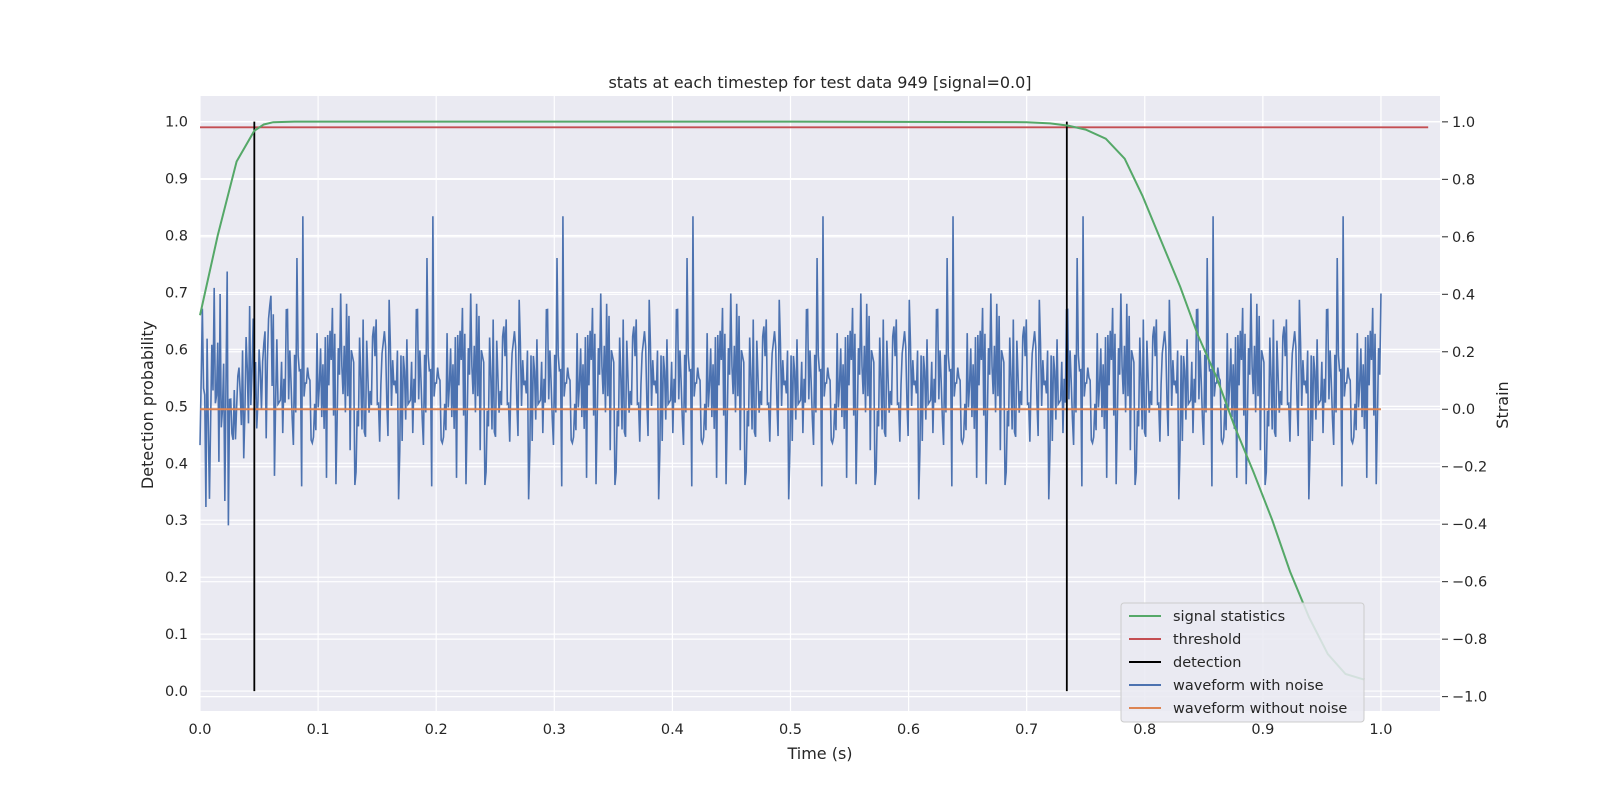 The width and height of the screenshot is (1600, 800). Describe the element at coordinates (1469, 640) in the screenshot. I see `y-right-tick-label: −0.8` at that location.